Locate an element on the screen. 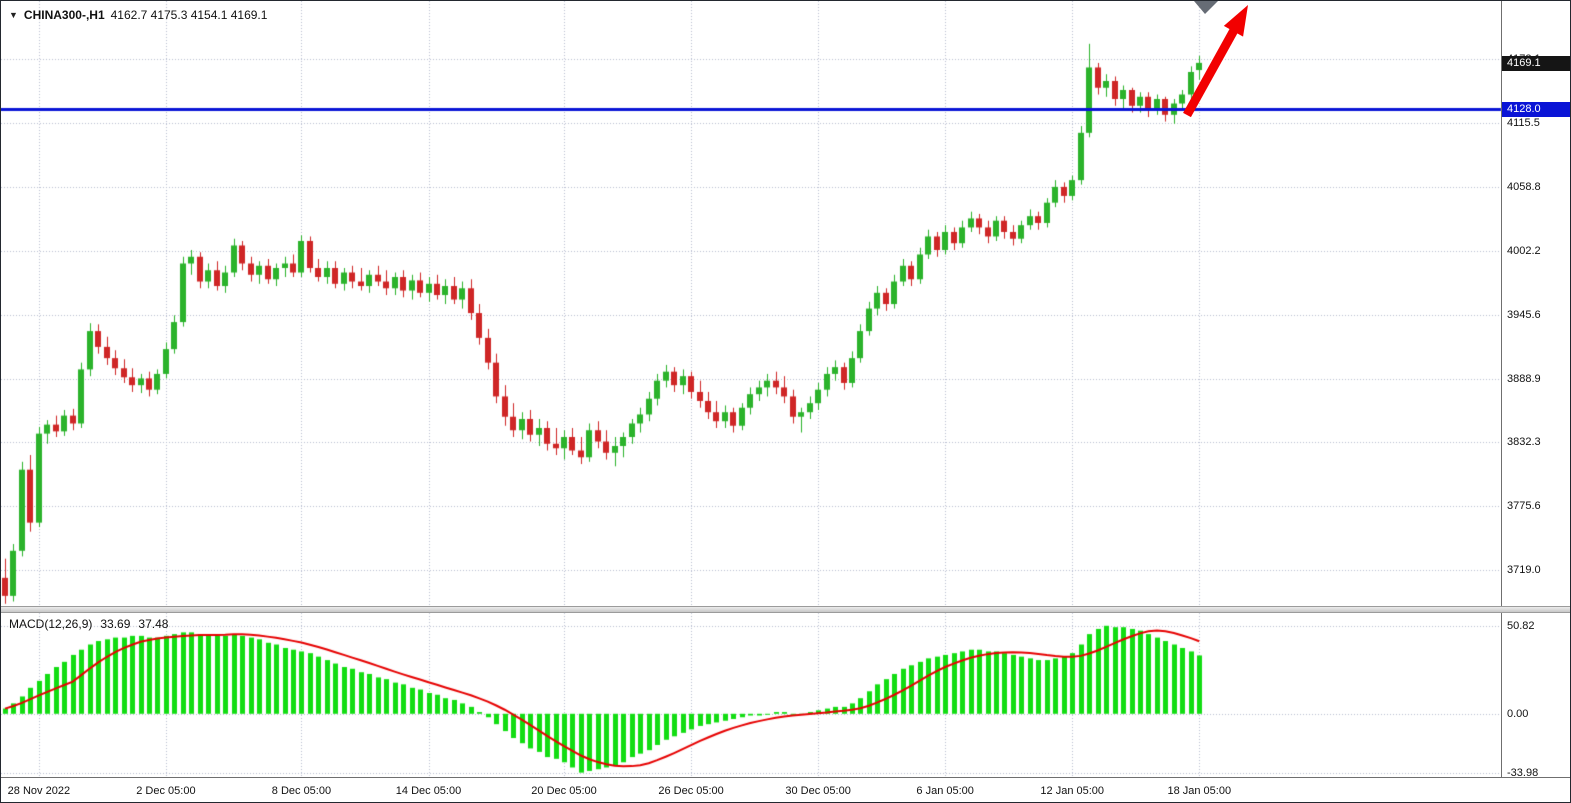 The height and width of the screenshot is (803, 1571). macd-signal-value: 37.48 is located at coordinates (153, 624).